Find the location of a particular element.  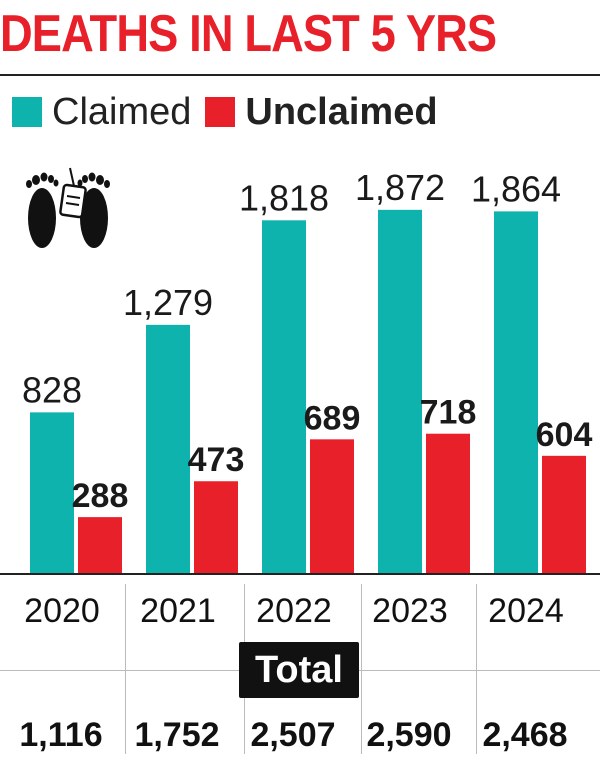

bar-claimed-2021 is located at coordinates (168, 448).